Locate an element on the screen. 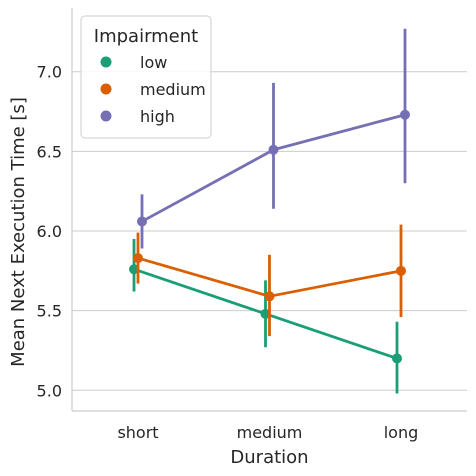 The image size is (476, 476). x-axis-title: Duration is located at coordinates (269, 457).